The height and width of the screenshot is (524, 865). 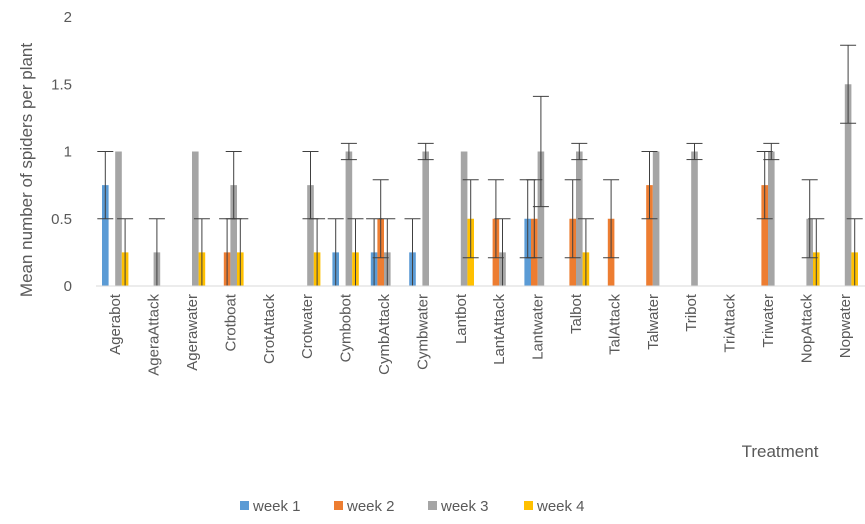 I want to click on y-tick-labels: 0 0.5 1 1.5 2, so click(x=61, y=152).